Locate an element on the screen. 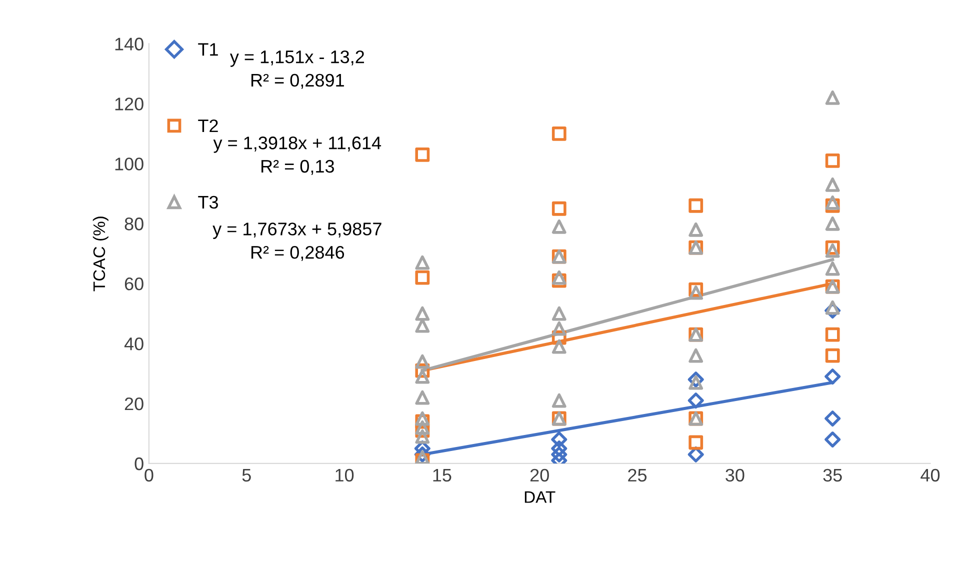 The width and height of the screenshot is (961, 583). x-tick-label: 35 is located at coordinates (832, 475).